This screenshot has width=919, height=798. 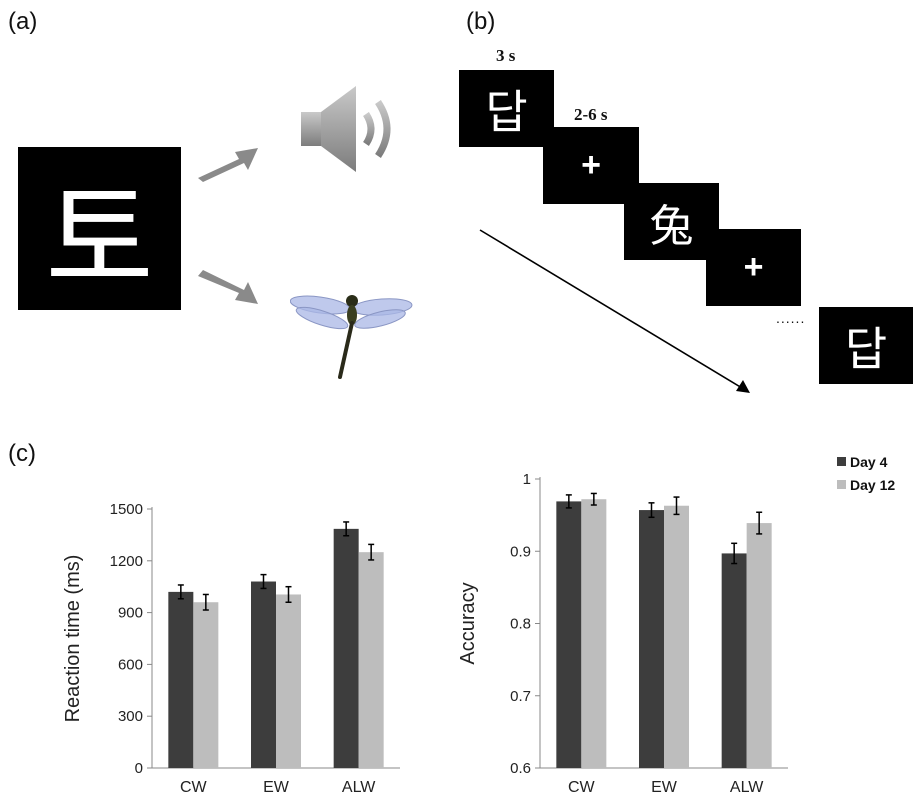 What do you see at coordinates (591, 165) in the screenshot?
I see `fixation-frame-1: +` at bounding box center [591, 165].